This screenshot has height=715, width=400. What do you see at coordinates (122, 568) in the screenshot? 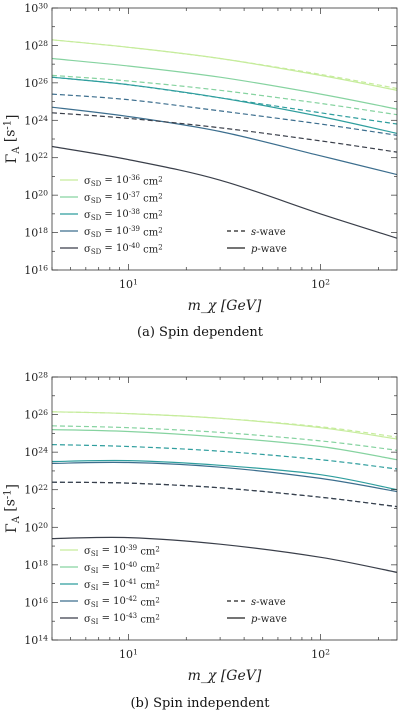
I see `legend-label: σSI = 10-40 cm2` at bounding box center [122, 568].